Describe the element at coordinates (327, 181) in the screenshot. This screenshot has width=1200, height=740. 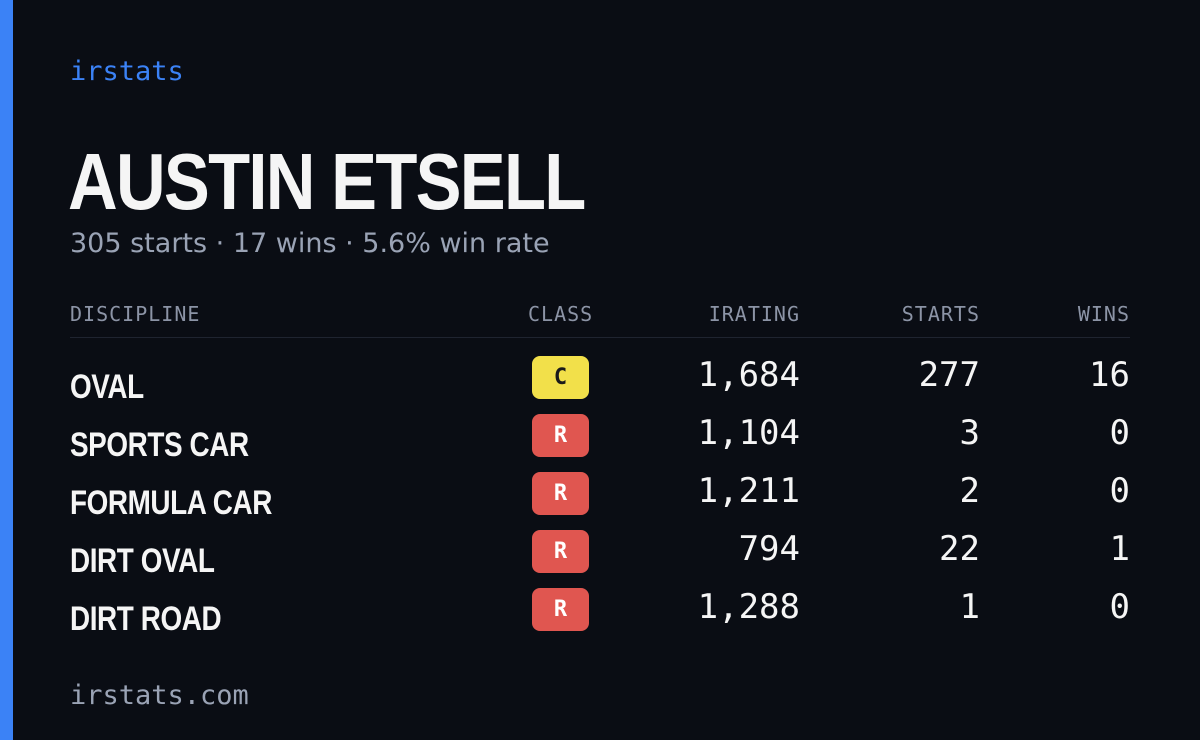
I see `driver-name: AUSTIN ETSELL` at that location.